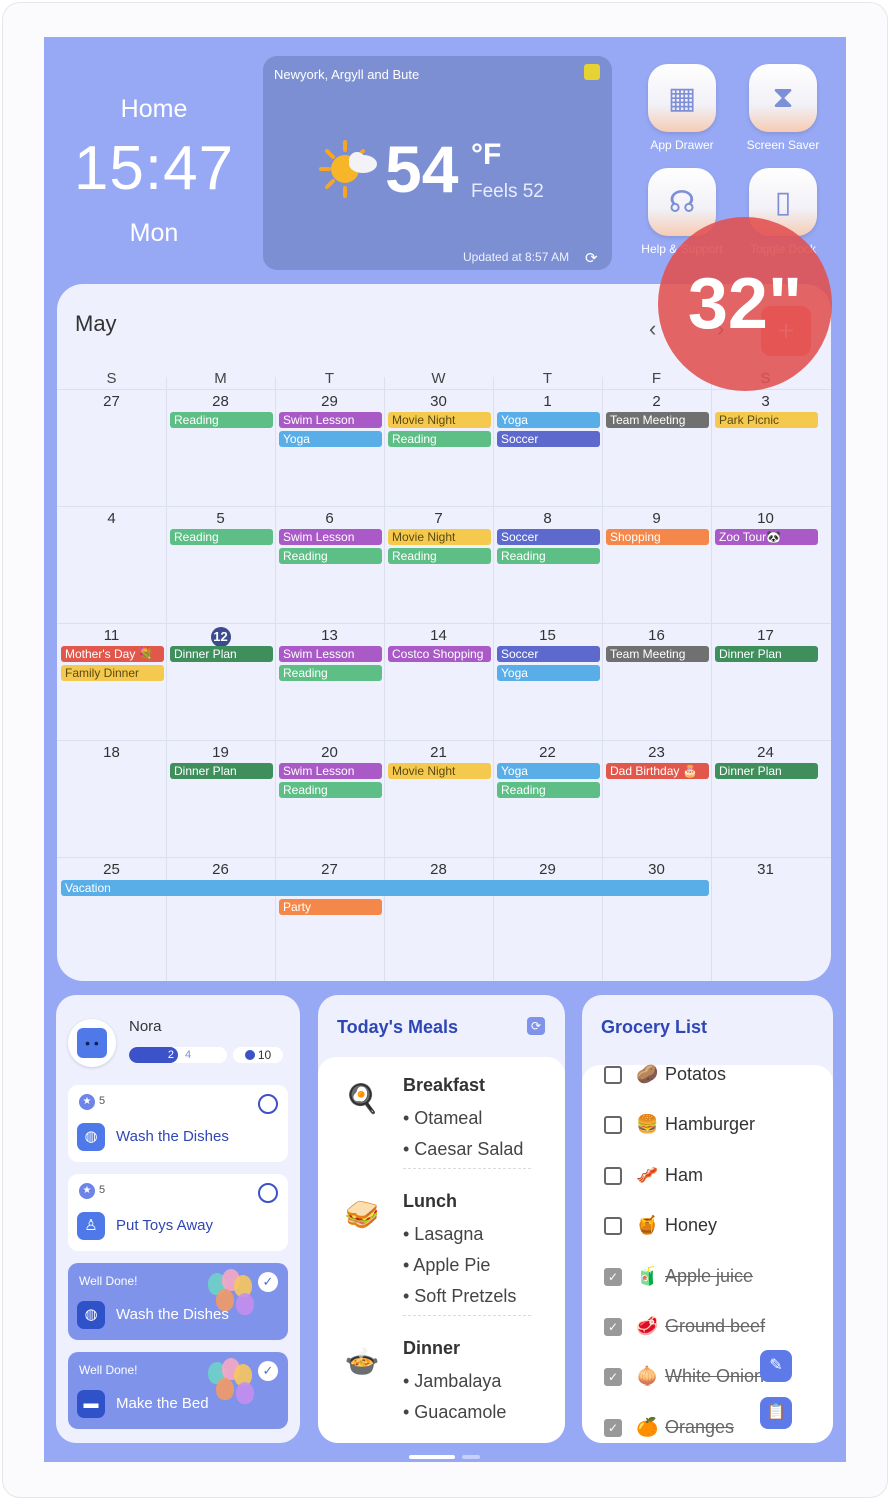 The height and width of the screenshot is (1500, 890). What do you see at coordinates (656, 635) in the screenshot?
I see `day-number: 16` at bounding box center [656, 635].